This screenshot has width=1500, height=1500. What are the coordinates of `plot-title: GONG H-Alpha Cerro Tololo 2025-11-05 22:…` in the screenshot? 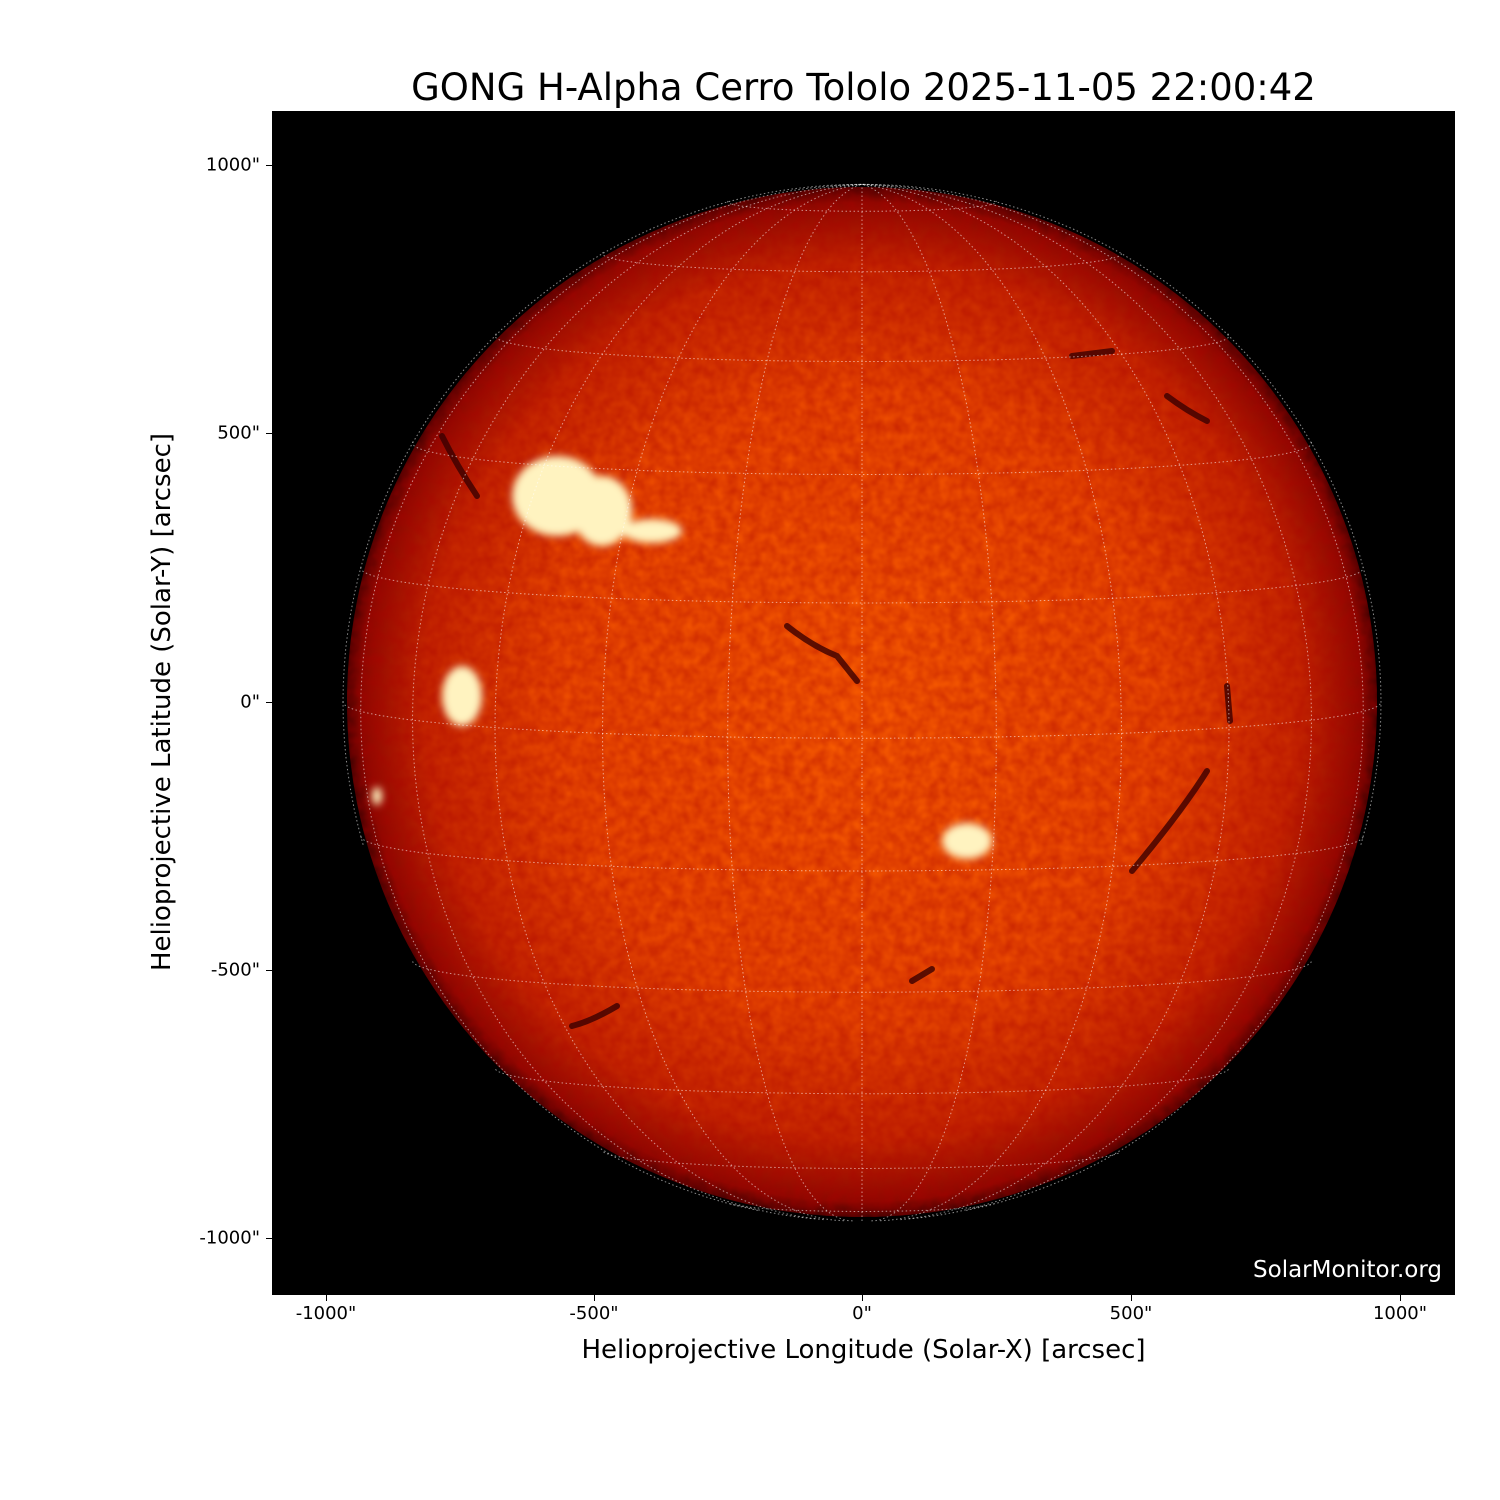 It's located at (863, 87).